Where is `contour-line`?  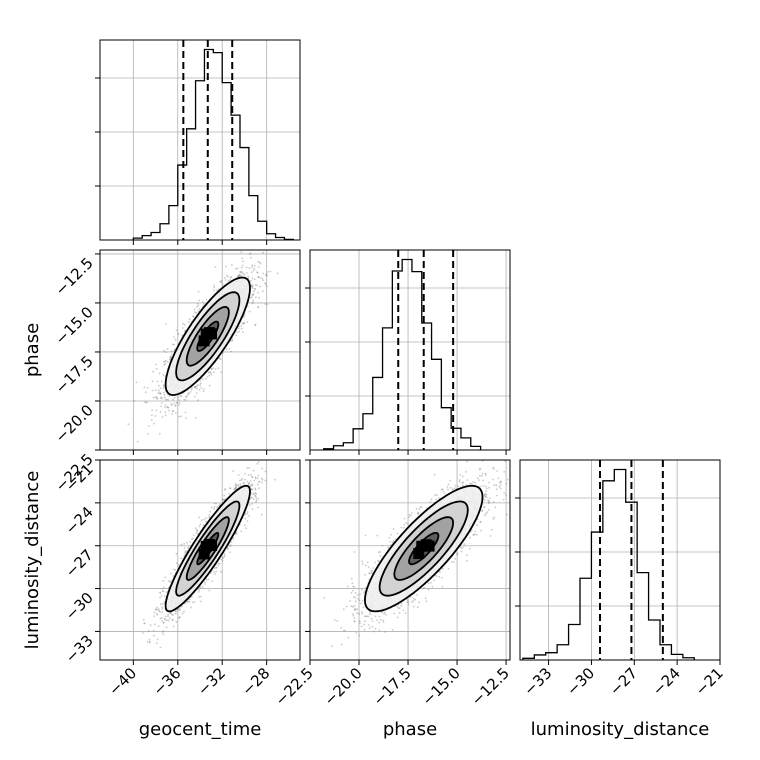
contour-line is located at coordinates (207, 336).